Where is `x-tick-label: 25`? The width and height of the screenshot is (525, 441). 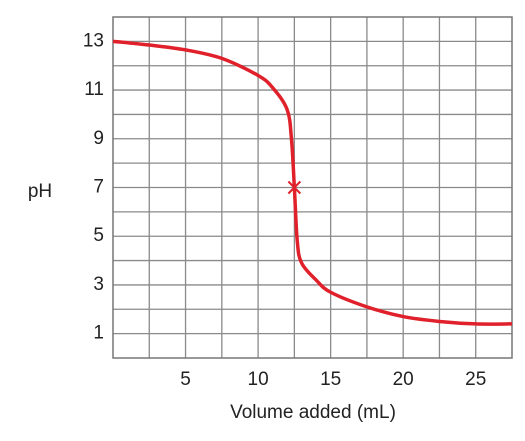
x-tick-label: 25 is located at coordinates (475, 379).